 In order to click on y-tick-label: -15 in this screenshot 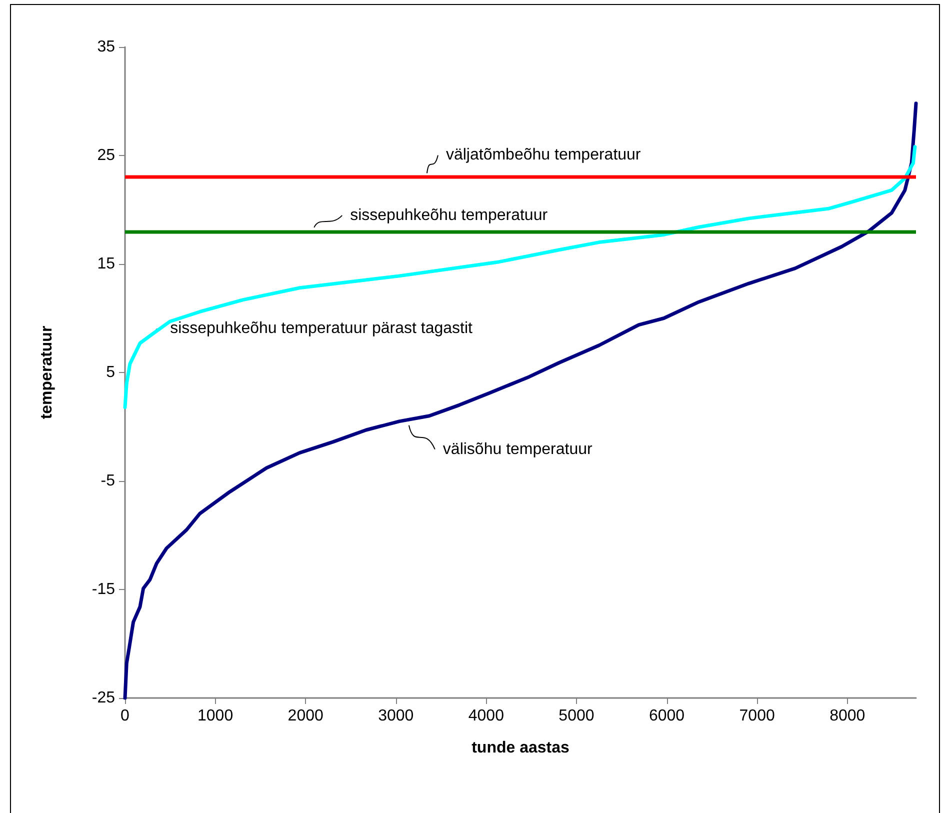, I will do `click(104, 589)`.